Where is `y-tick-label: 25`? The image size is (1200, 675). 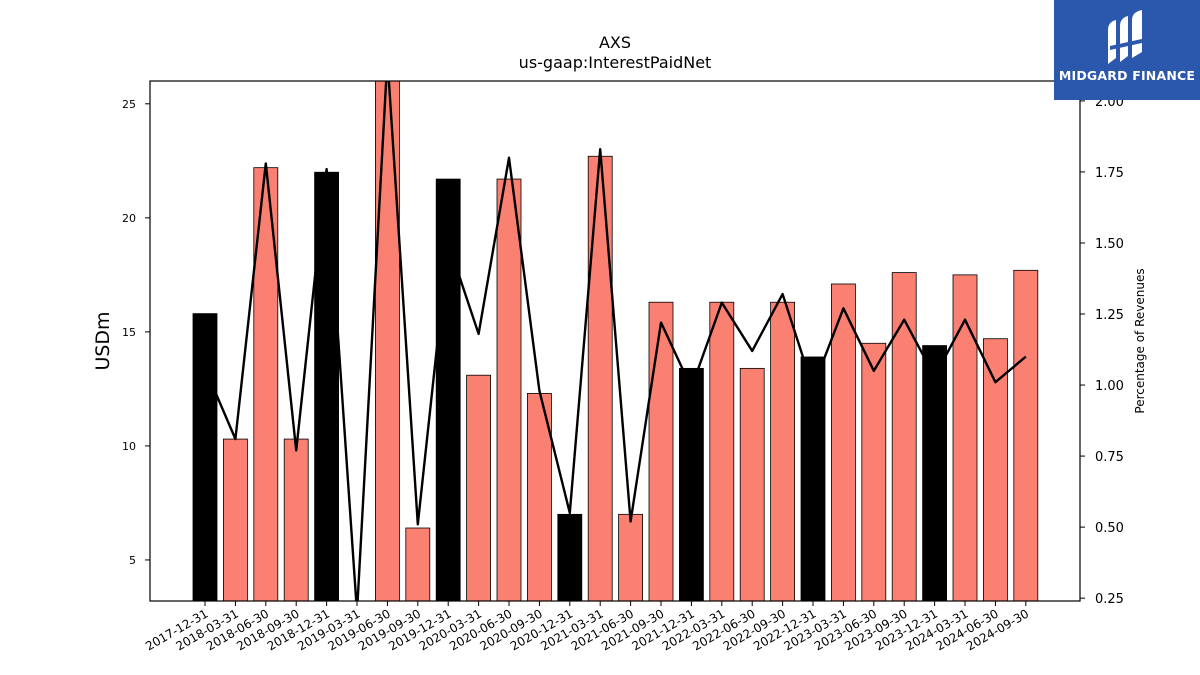
y-tick-label: 25 is located at coordinates (129, 104).